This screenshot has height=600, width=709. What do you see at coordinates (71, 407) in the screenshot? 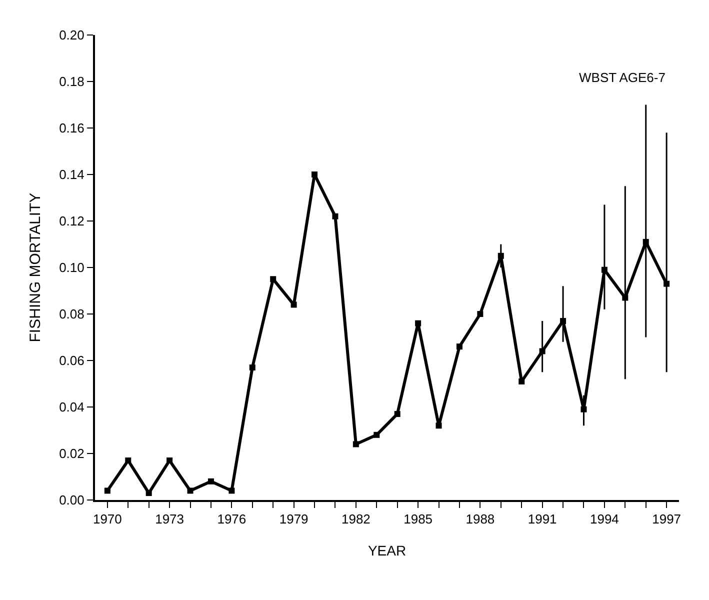
I see `y-tick-label: 0.04` at bounding box center [71, 407].